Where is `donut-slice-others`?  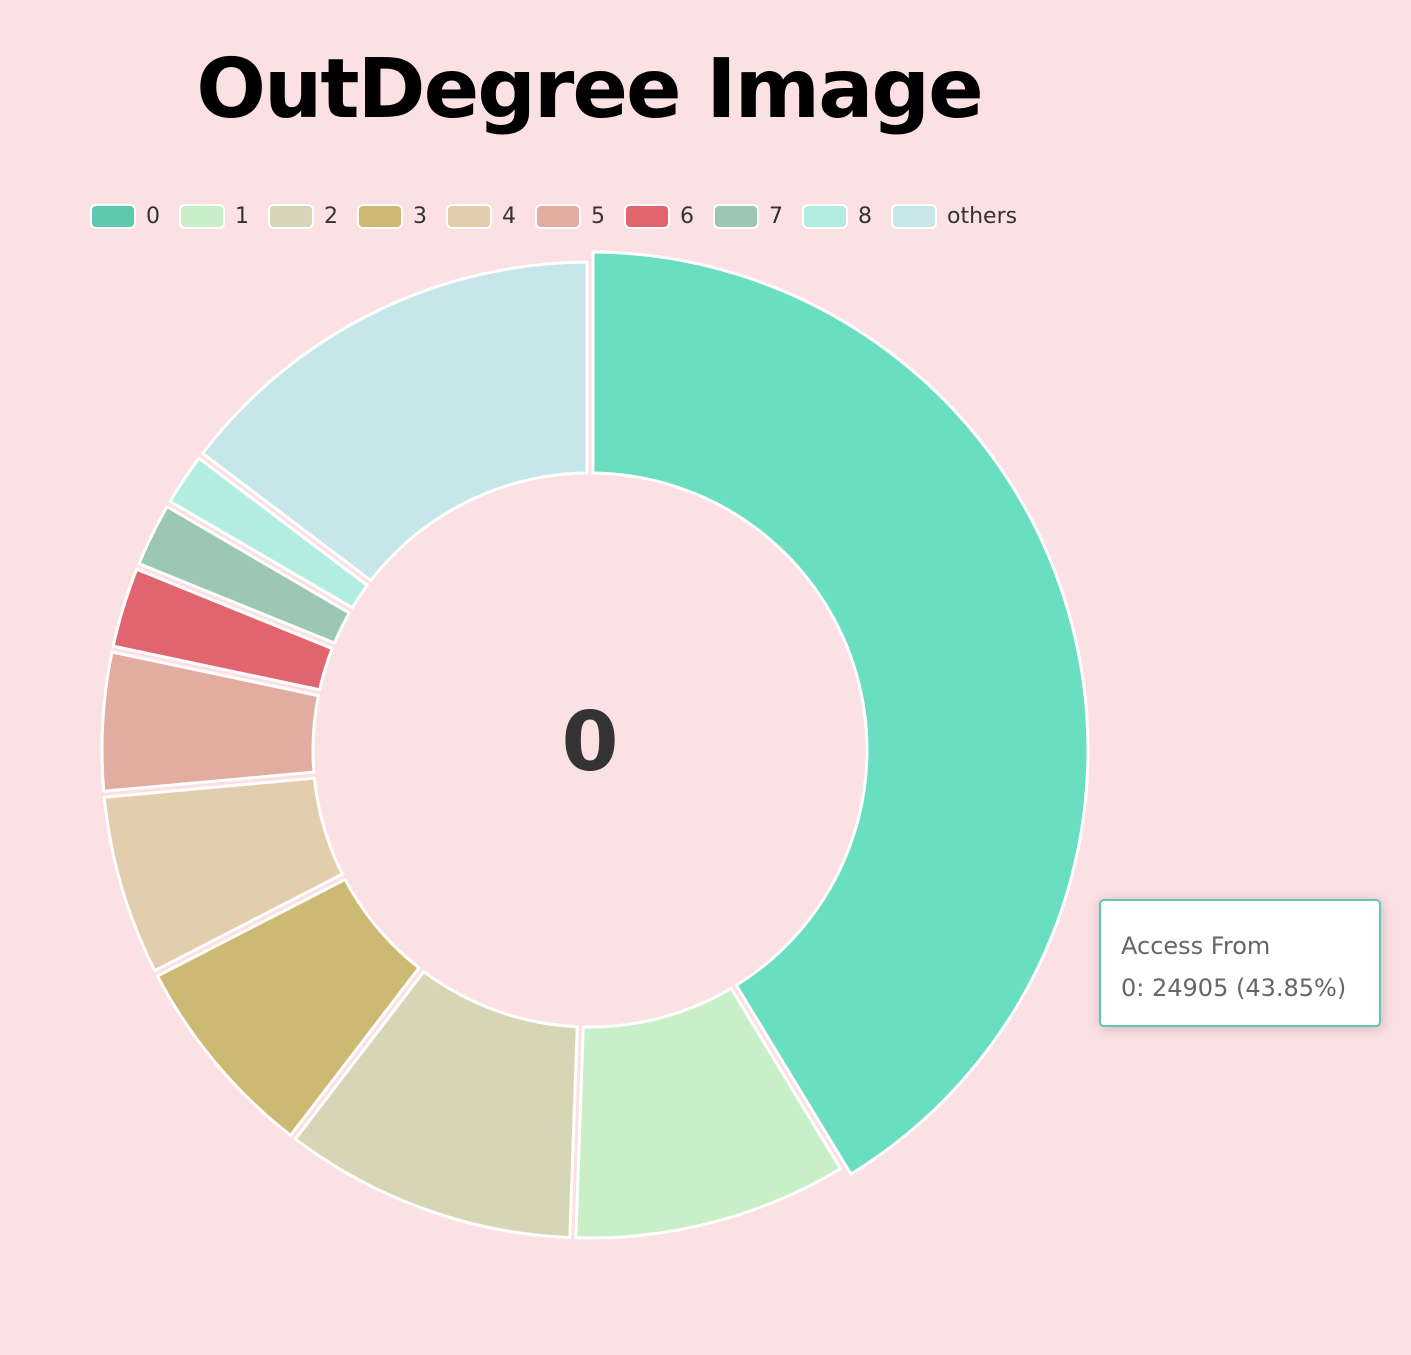
donut-slice-others is located at coordinates (395, 421).